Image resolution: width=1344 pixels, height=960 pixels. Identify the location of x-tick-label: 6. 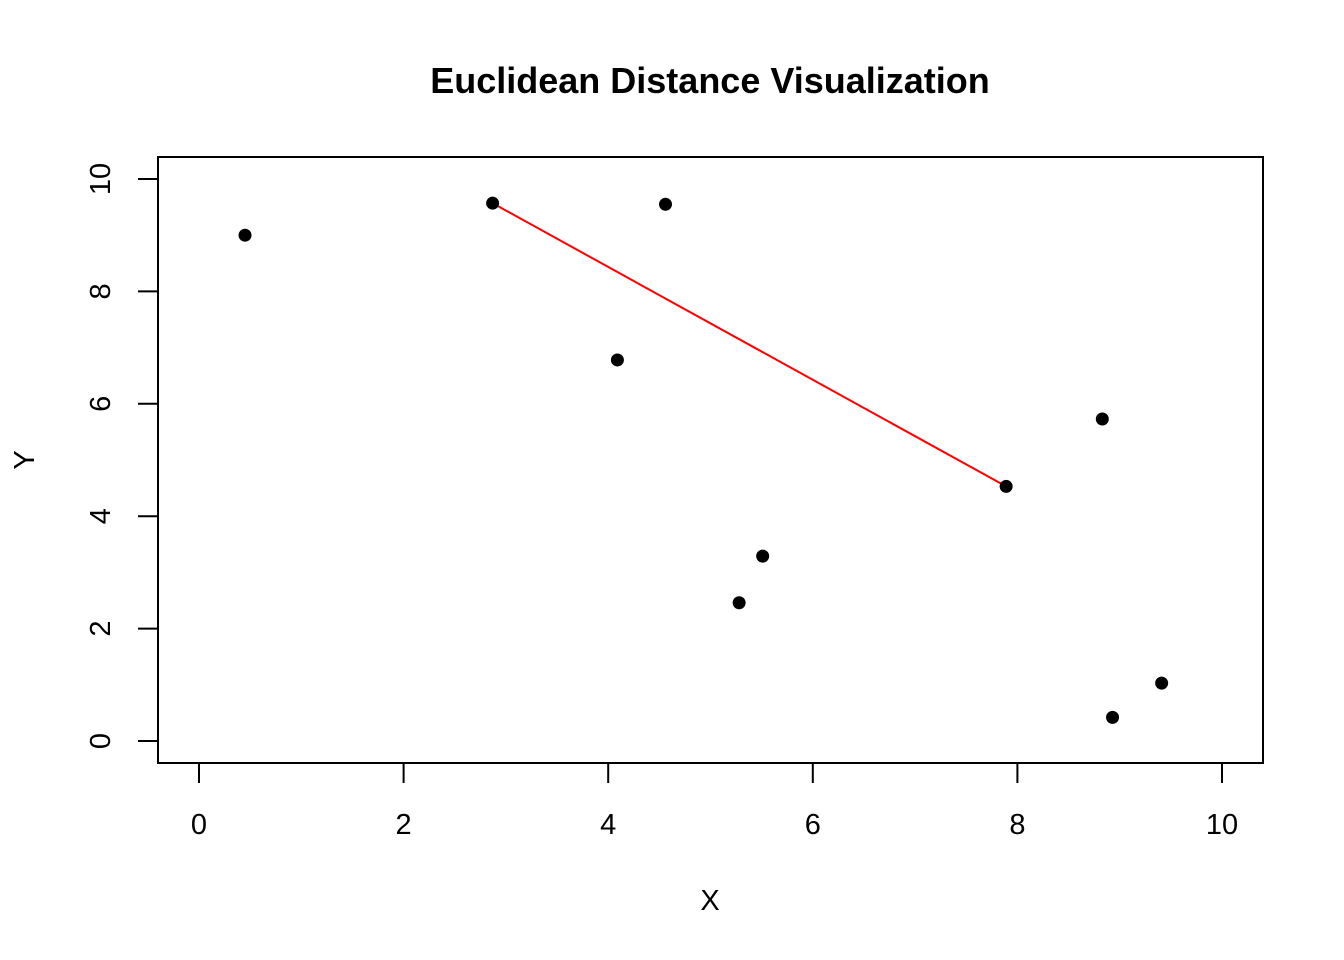
(813, 825).